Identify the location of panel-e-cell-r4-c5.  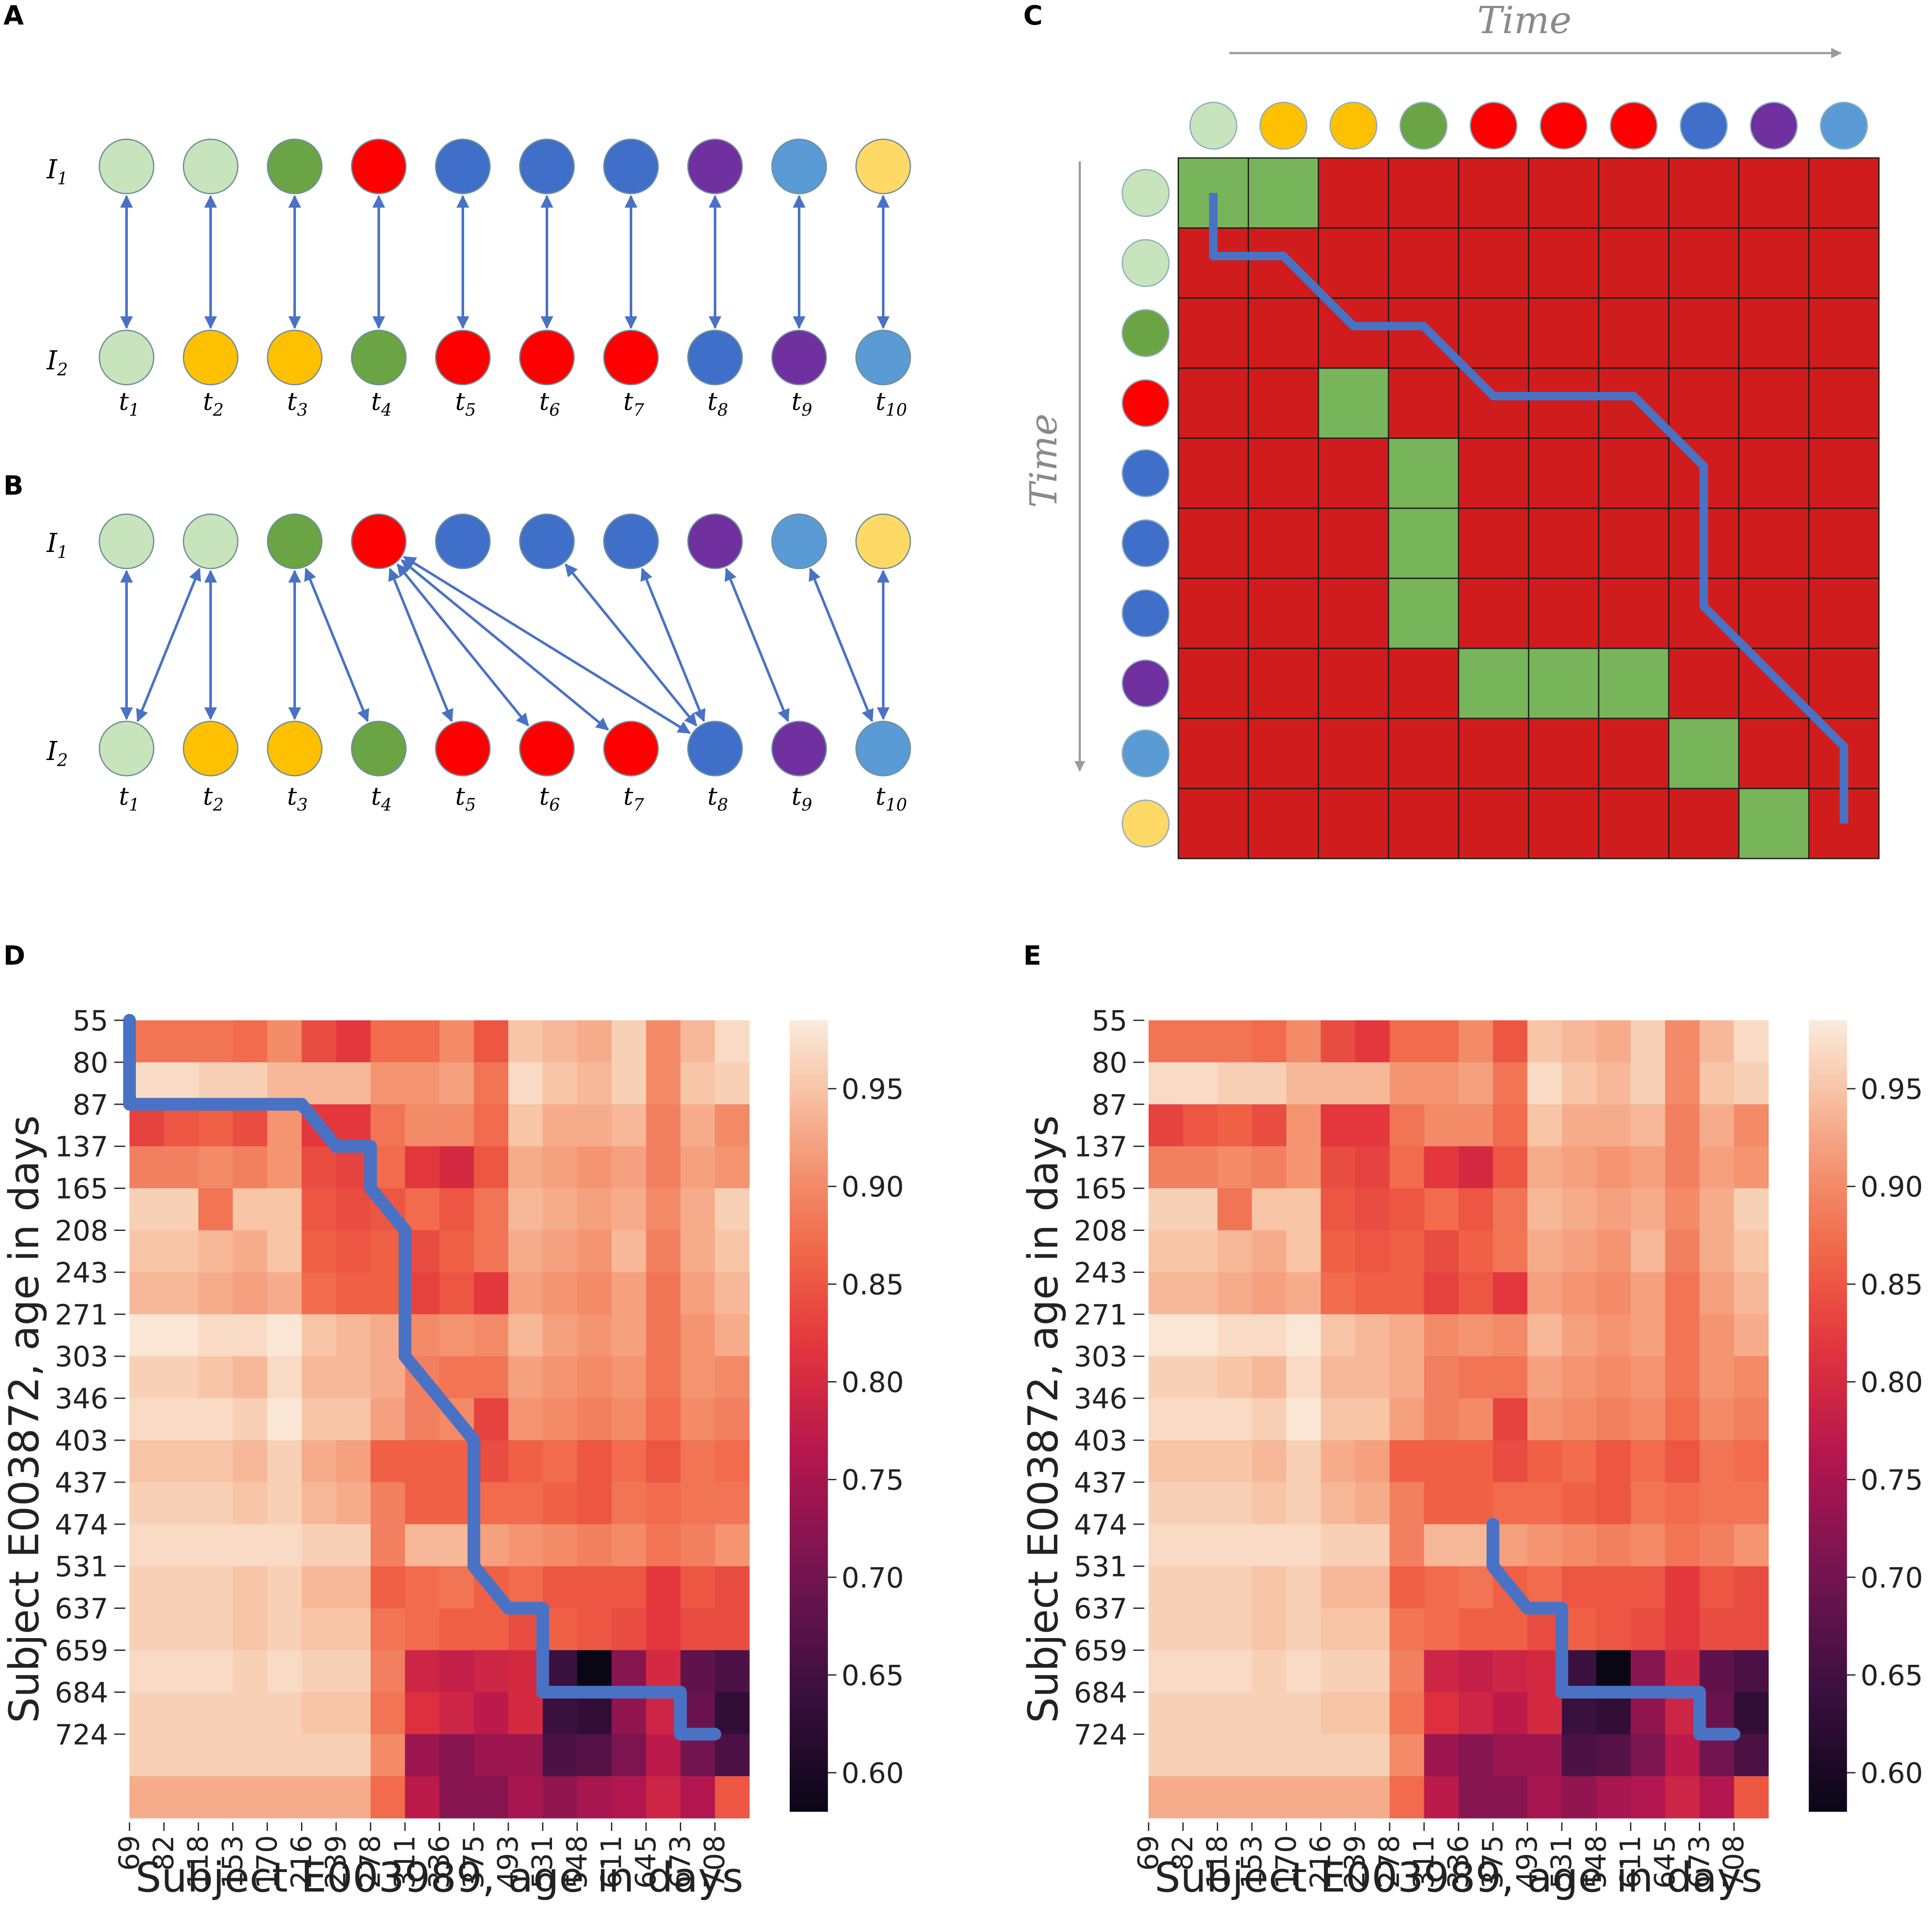
(1303, 1167).